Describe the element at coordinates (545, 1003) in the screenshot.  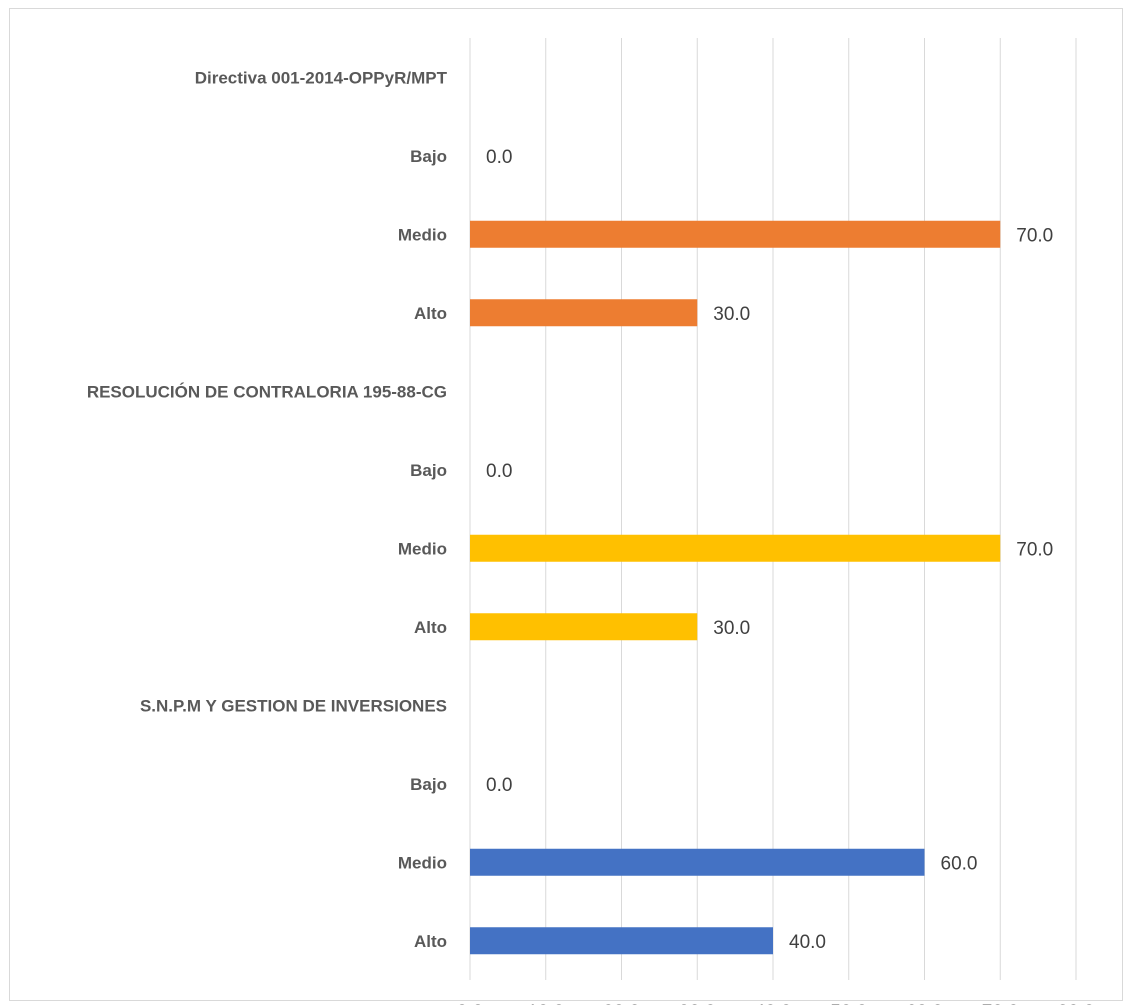
I see `x-tick-label: 10.0` at that location.